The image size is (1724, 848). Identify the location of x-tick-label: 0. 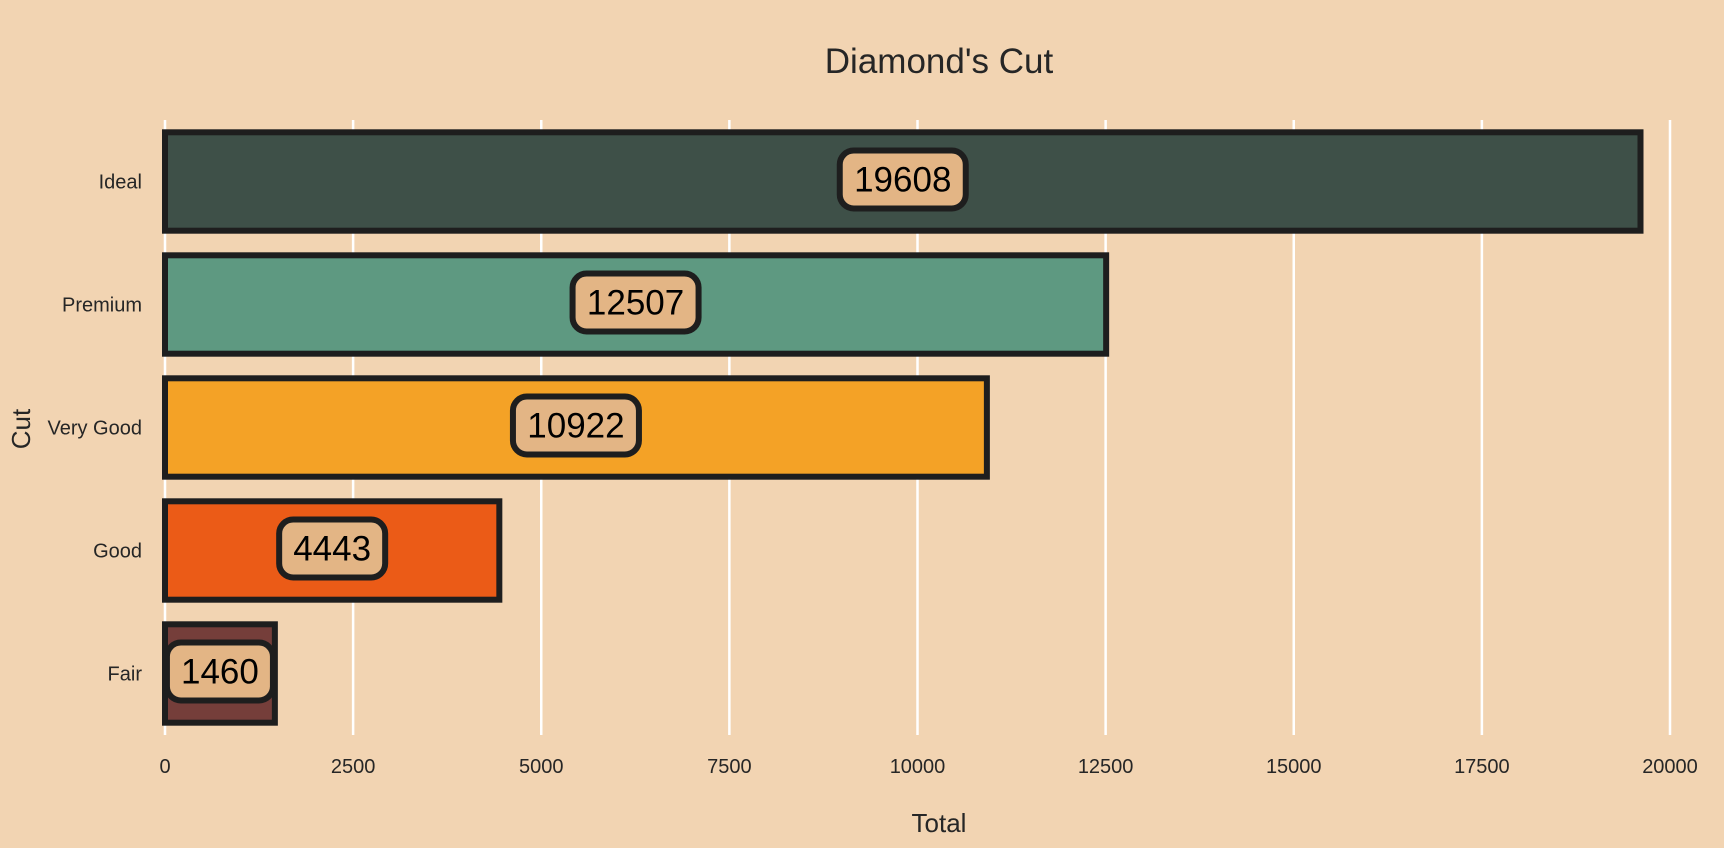
(164, 767).